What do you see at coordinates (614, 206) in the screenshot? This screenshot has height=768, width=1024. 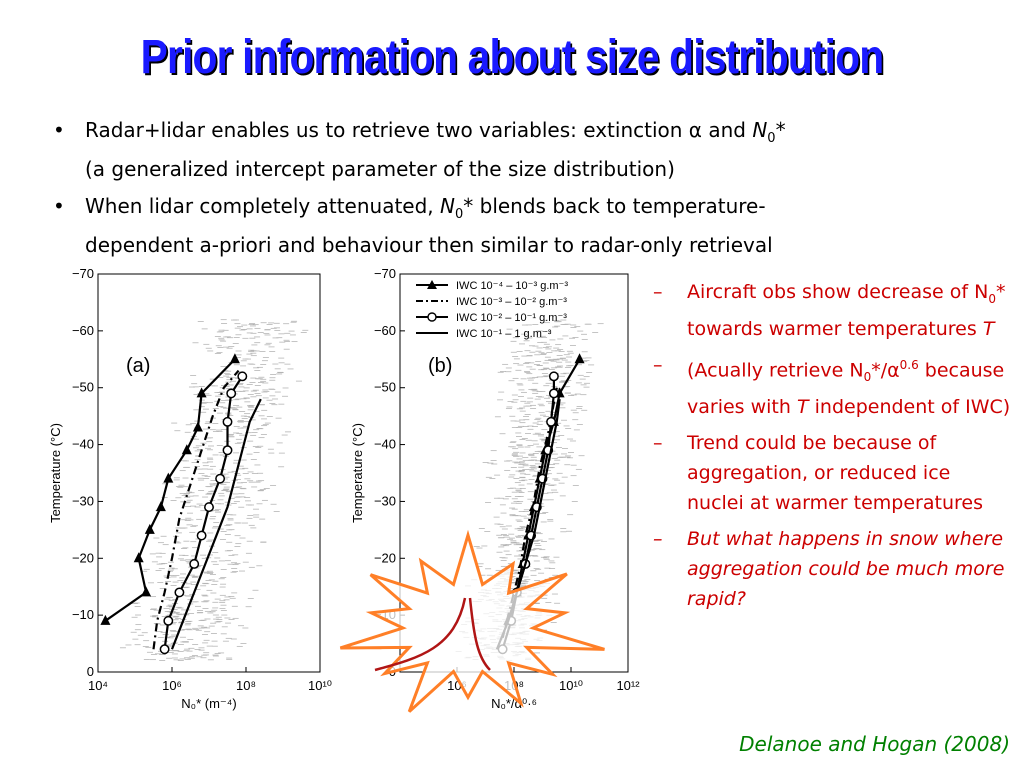 I see `bullet-text: * blends back to temperature-` at bounding box center [614, 206].